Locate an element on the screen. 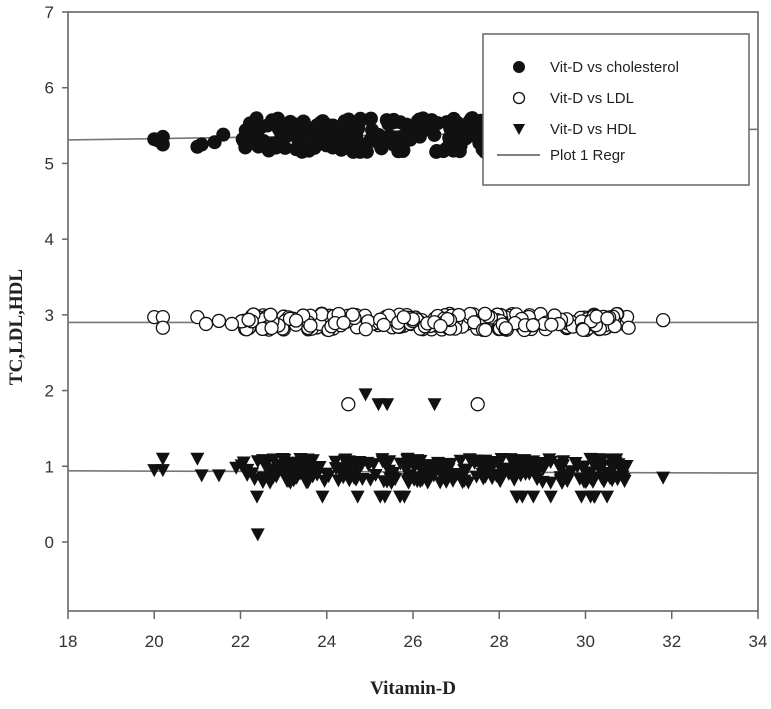 Image resolution: width=771 pixels, height=709 pixels. triangle-down-icon is located at coordinates (519, 129).